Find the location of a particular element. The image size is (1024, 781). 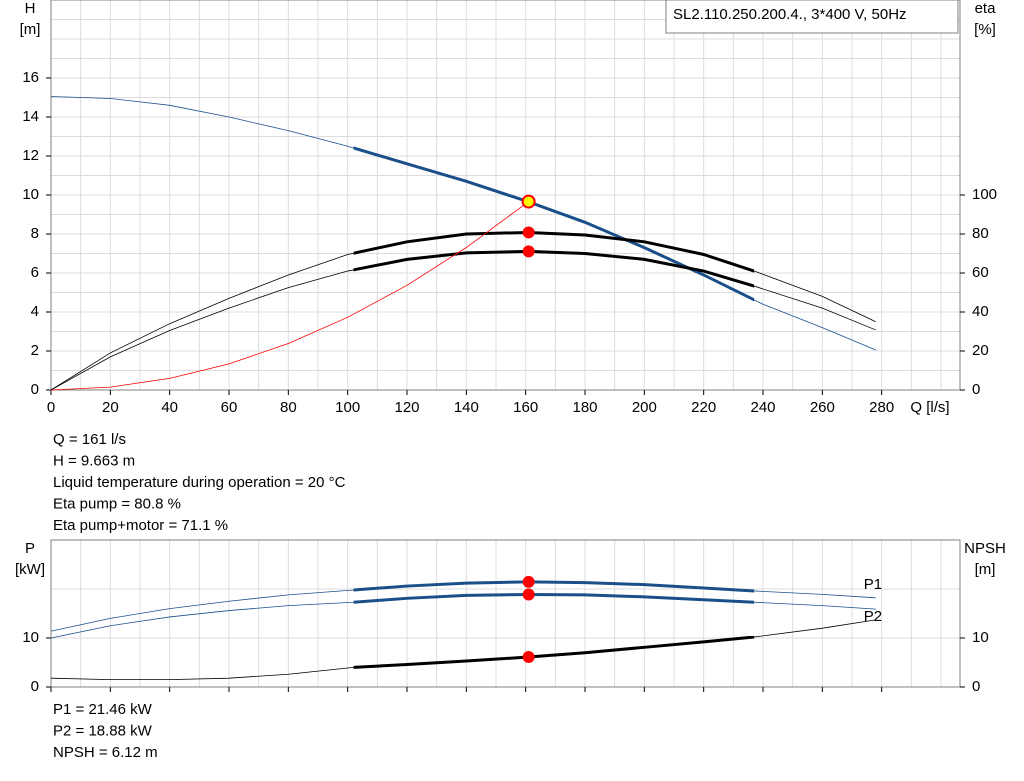

x-tick-label: 0 is located at coordinates (51, 407).